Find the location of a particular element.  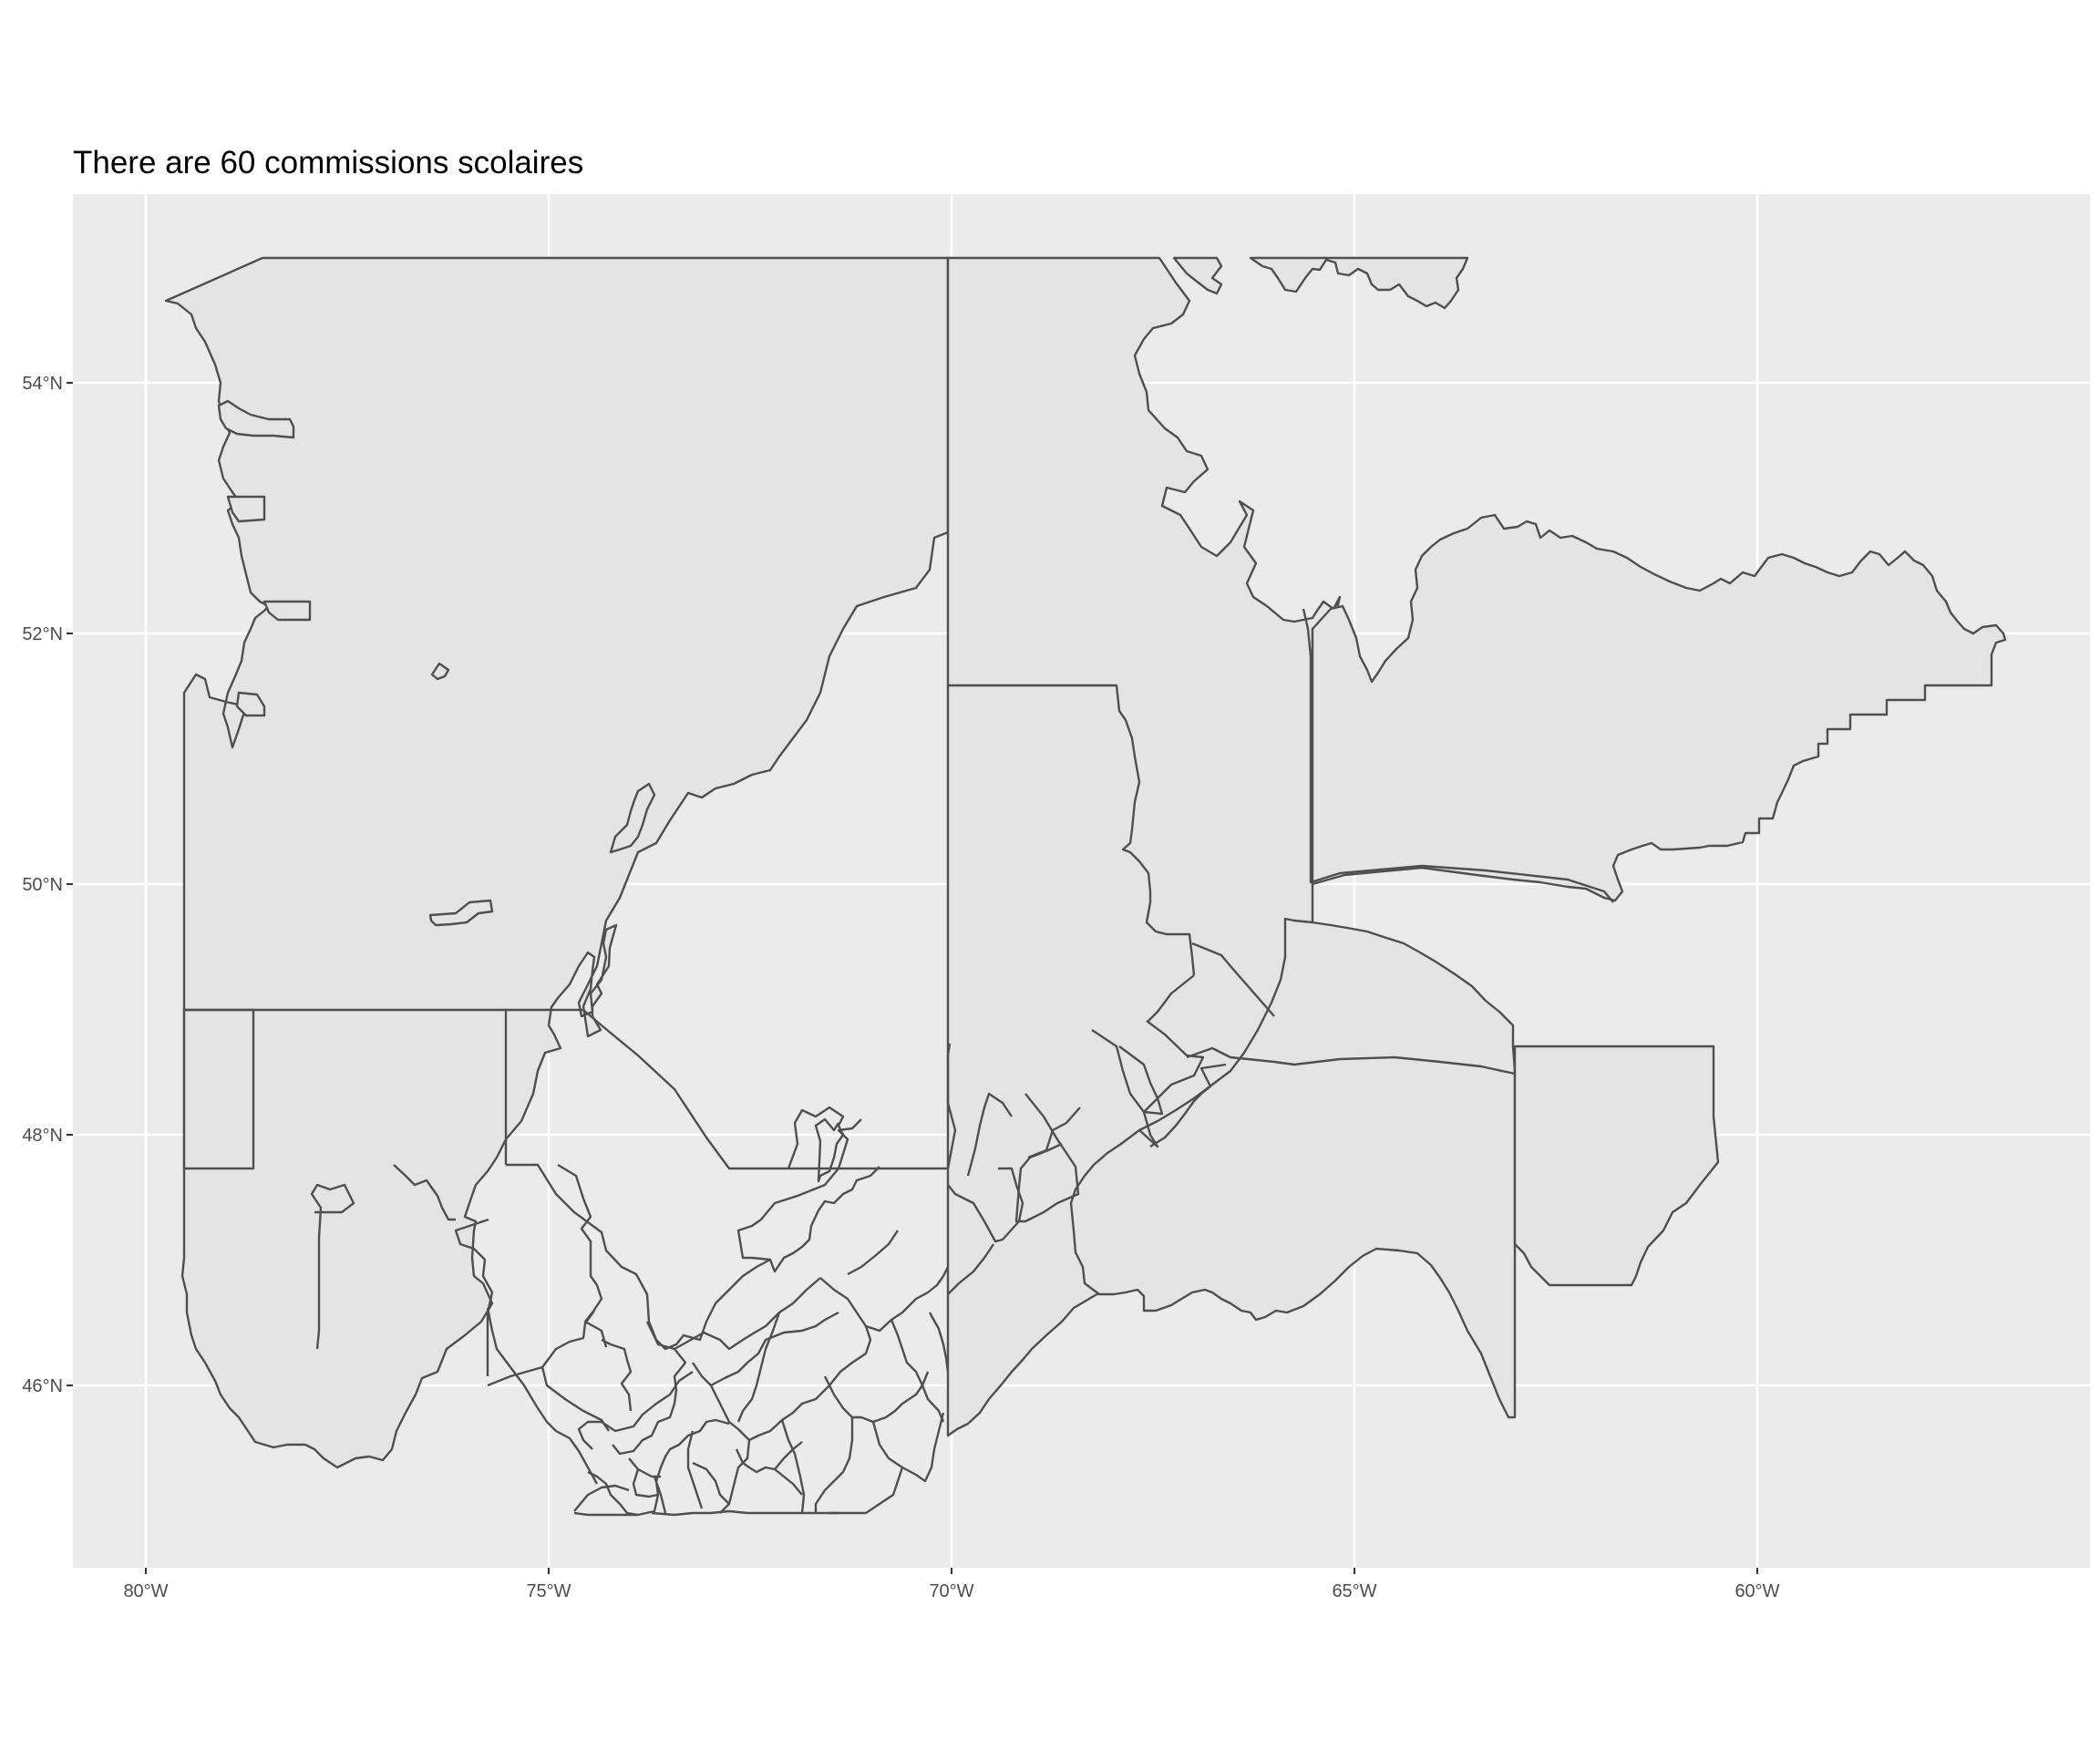

x-axis: 80°W 75°W 70°W 65°W 60°W is located at coordinates (951, 1585).